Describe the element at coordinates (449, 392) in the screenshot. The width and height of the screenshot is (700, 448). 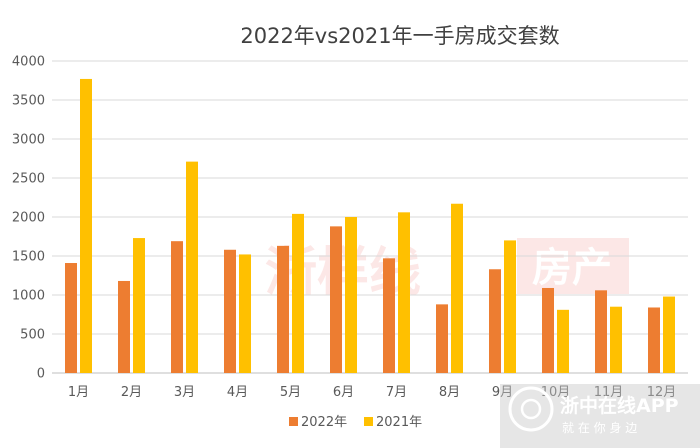
I see `x-tick-label: 8月` at that location.